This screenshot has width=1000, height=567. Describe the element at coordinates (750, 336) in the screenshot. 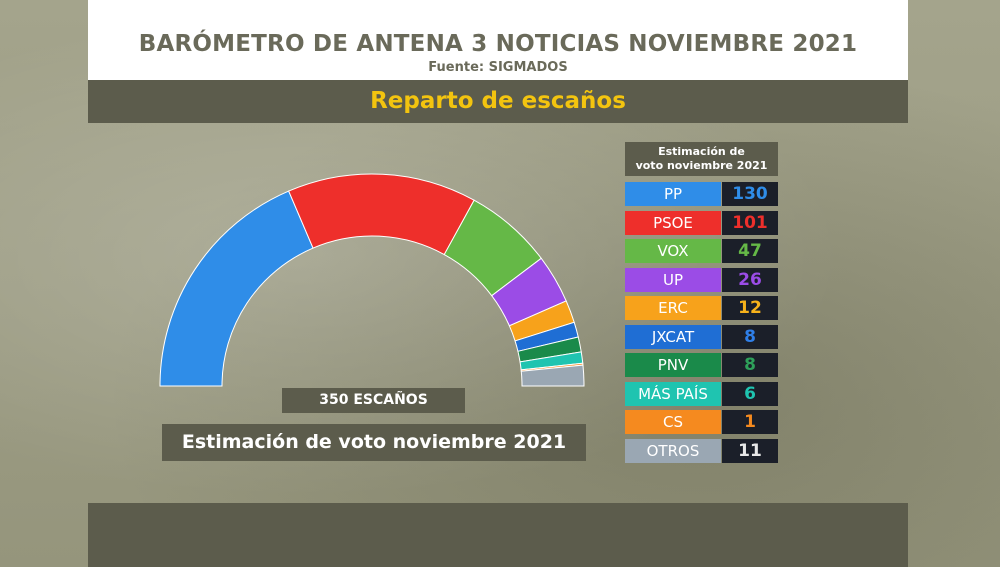

I see `legend-value-jxcat: 8` at that location.